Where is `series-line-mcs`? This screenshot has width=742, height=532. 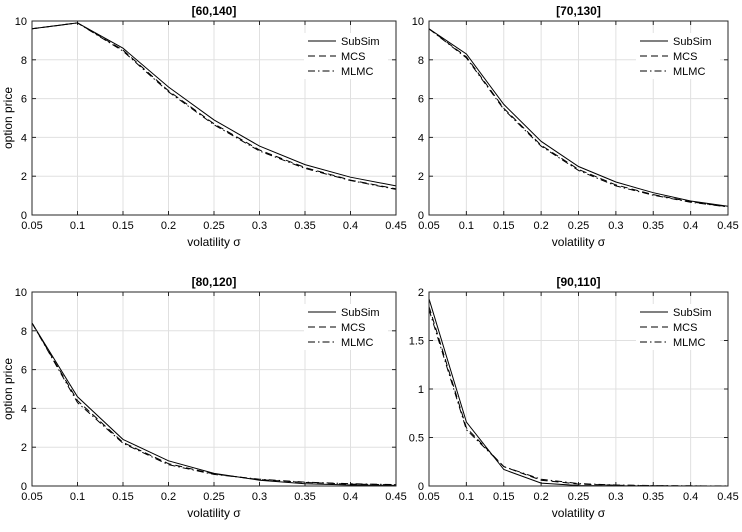
series-line-mcs is located at coordinates (578, 118).